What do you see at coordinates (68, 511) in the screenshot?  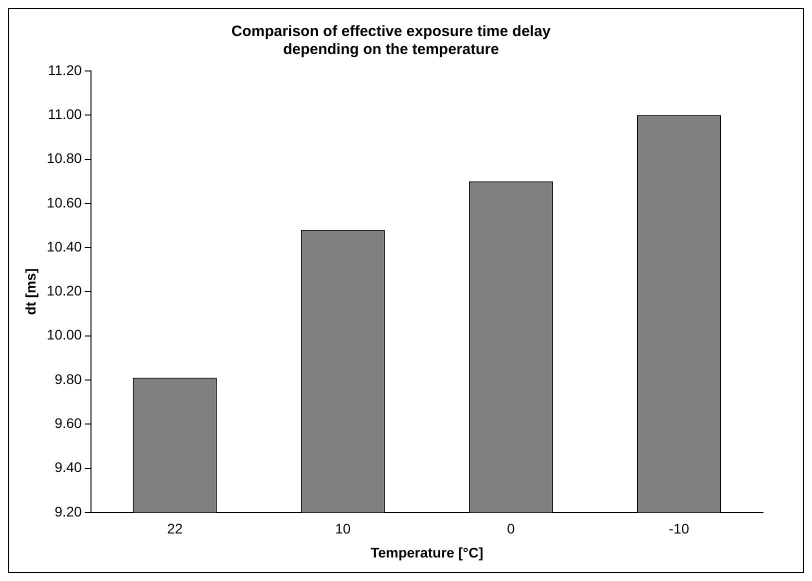 I see `y-tick-label: 9.20` at bounding box center [68, 511].